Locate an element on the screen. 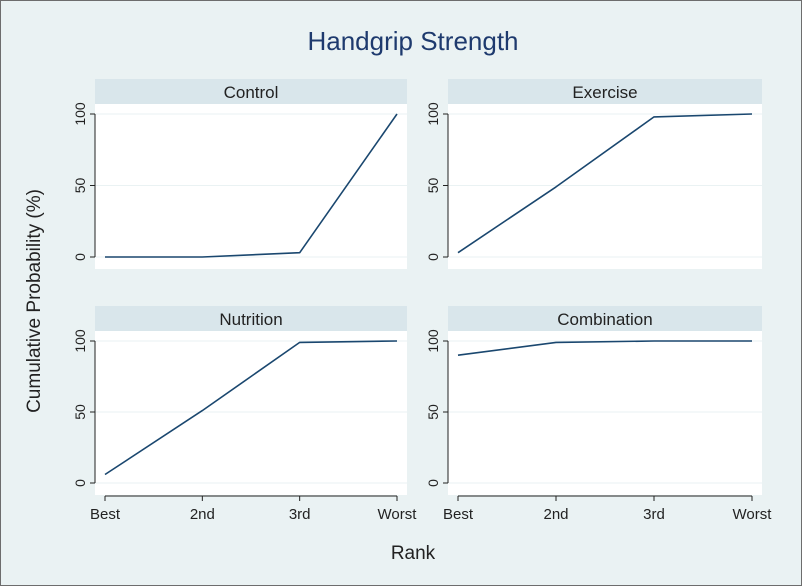 The width and height of the screenshot is (802, 586). panel-title: Control is located at coordinates (251, 92).